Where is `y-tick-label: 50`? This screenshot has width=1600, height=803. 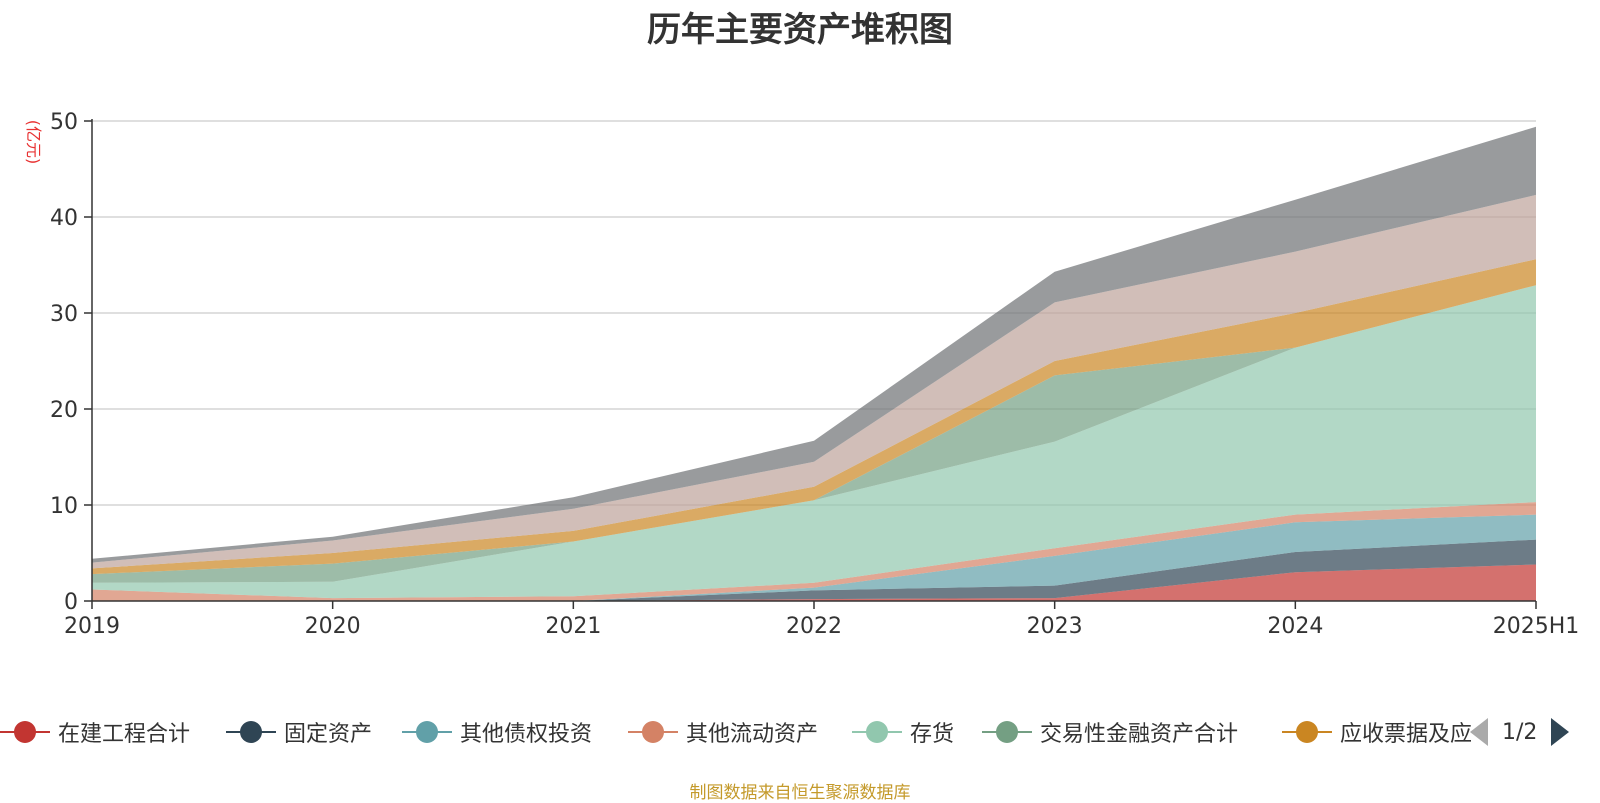
y-tick-label: 50 is located at coordinates (64, 122).